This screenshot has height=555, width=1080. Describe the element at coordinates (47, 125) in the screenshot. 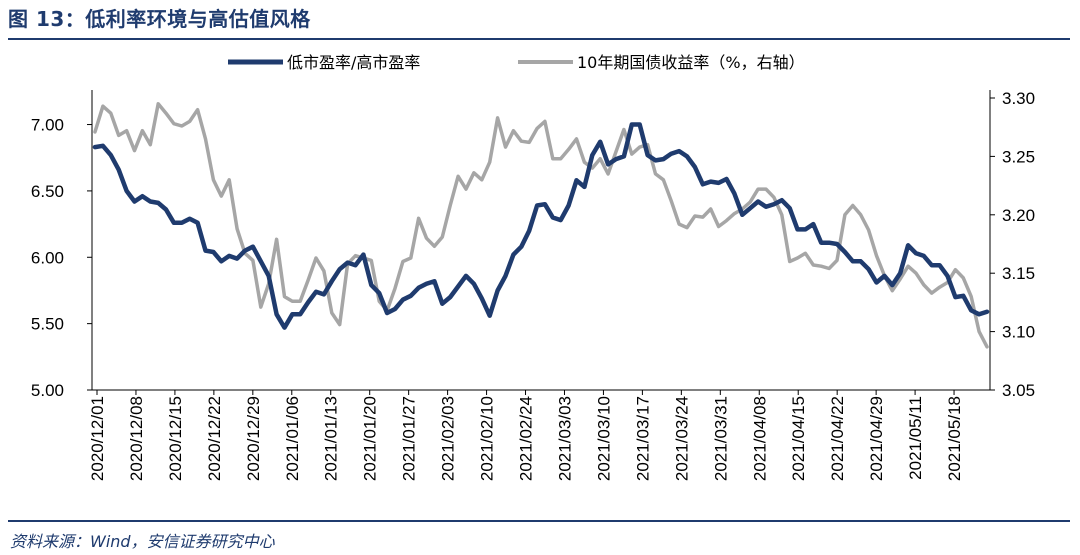

I see `y-left-tick-label: 7.00` at that location.